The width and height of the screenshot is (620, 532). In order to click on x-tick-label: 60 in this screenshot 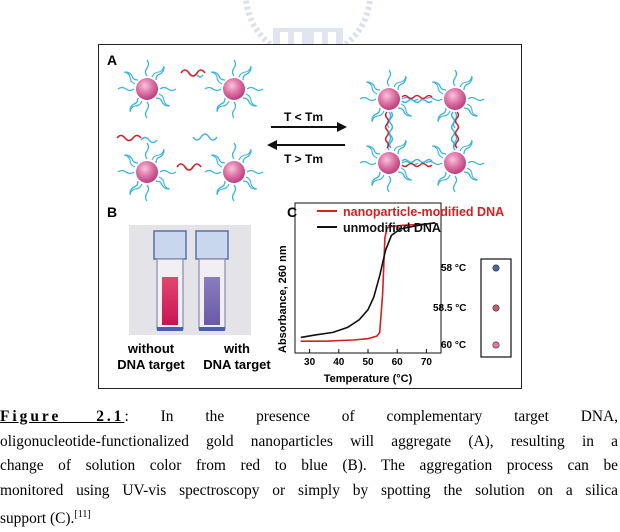, I will do `click(398, 362)`.